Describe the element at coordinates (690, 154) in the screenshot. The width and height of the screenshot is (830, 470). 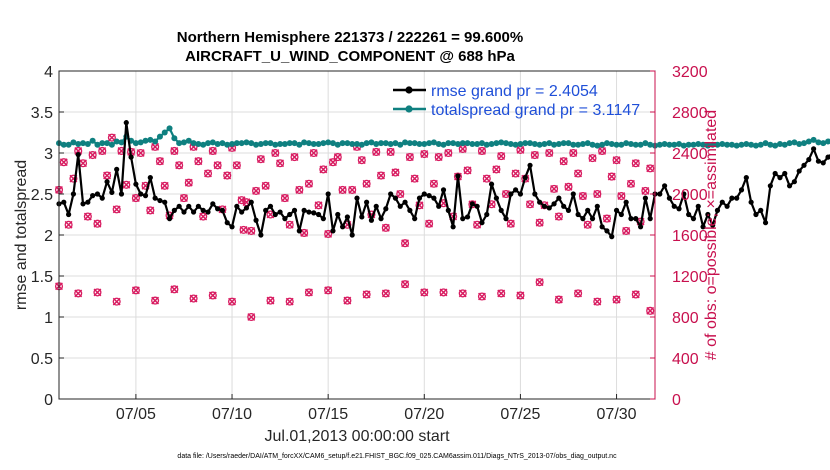
I see `right-tick-label: 2400` at that location.